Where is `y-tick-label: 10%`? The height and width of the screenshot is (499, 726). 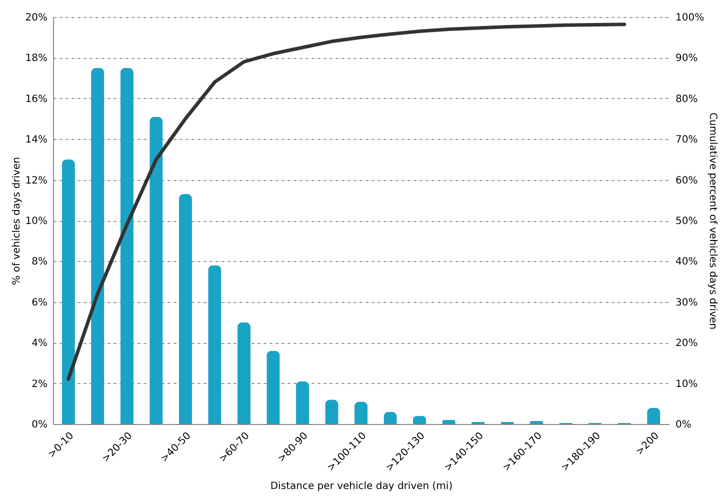 y-tick-label: 10% is located at coordinates (36, 221).